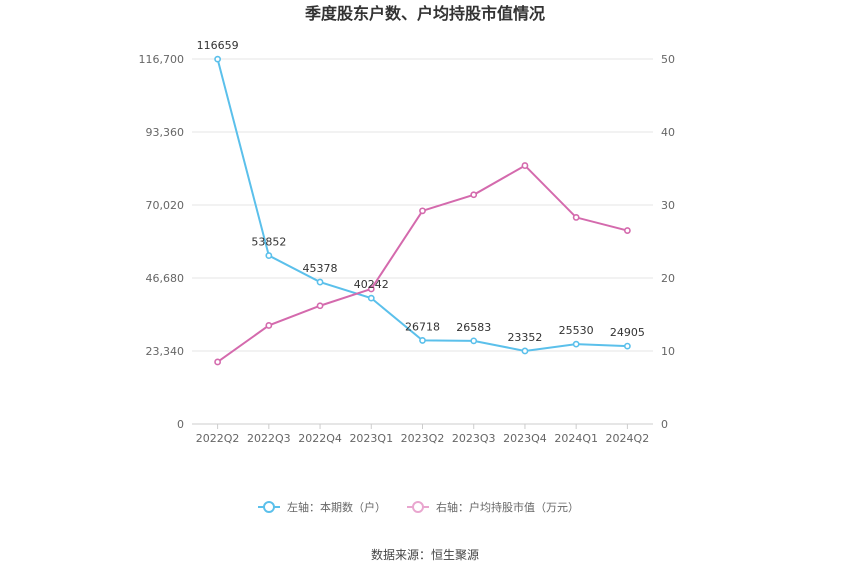  What do you see at coordinates (576, 330) in the screenshot?
I see `data-label: 25530` at bounding box center [576, 330].